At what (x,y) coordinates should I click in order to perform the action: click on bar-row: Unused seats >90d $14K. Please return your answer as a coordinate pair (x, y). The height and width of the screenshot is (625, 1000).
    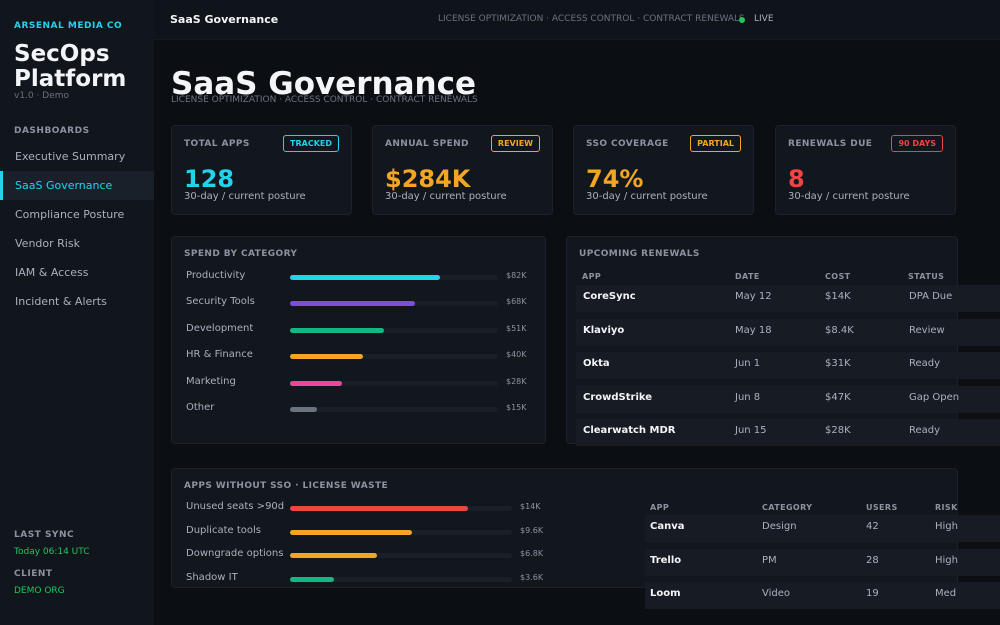
    Looking at the image, I should click on (363, 508).